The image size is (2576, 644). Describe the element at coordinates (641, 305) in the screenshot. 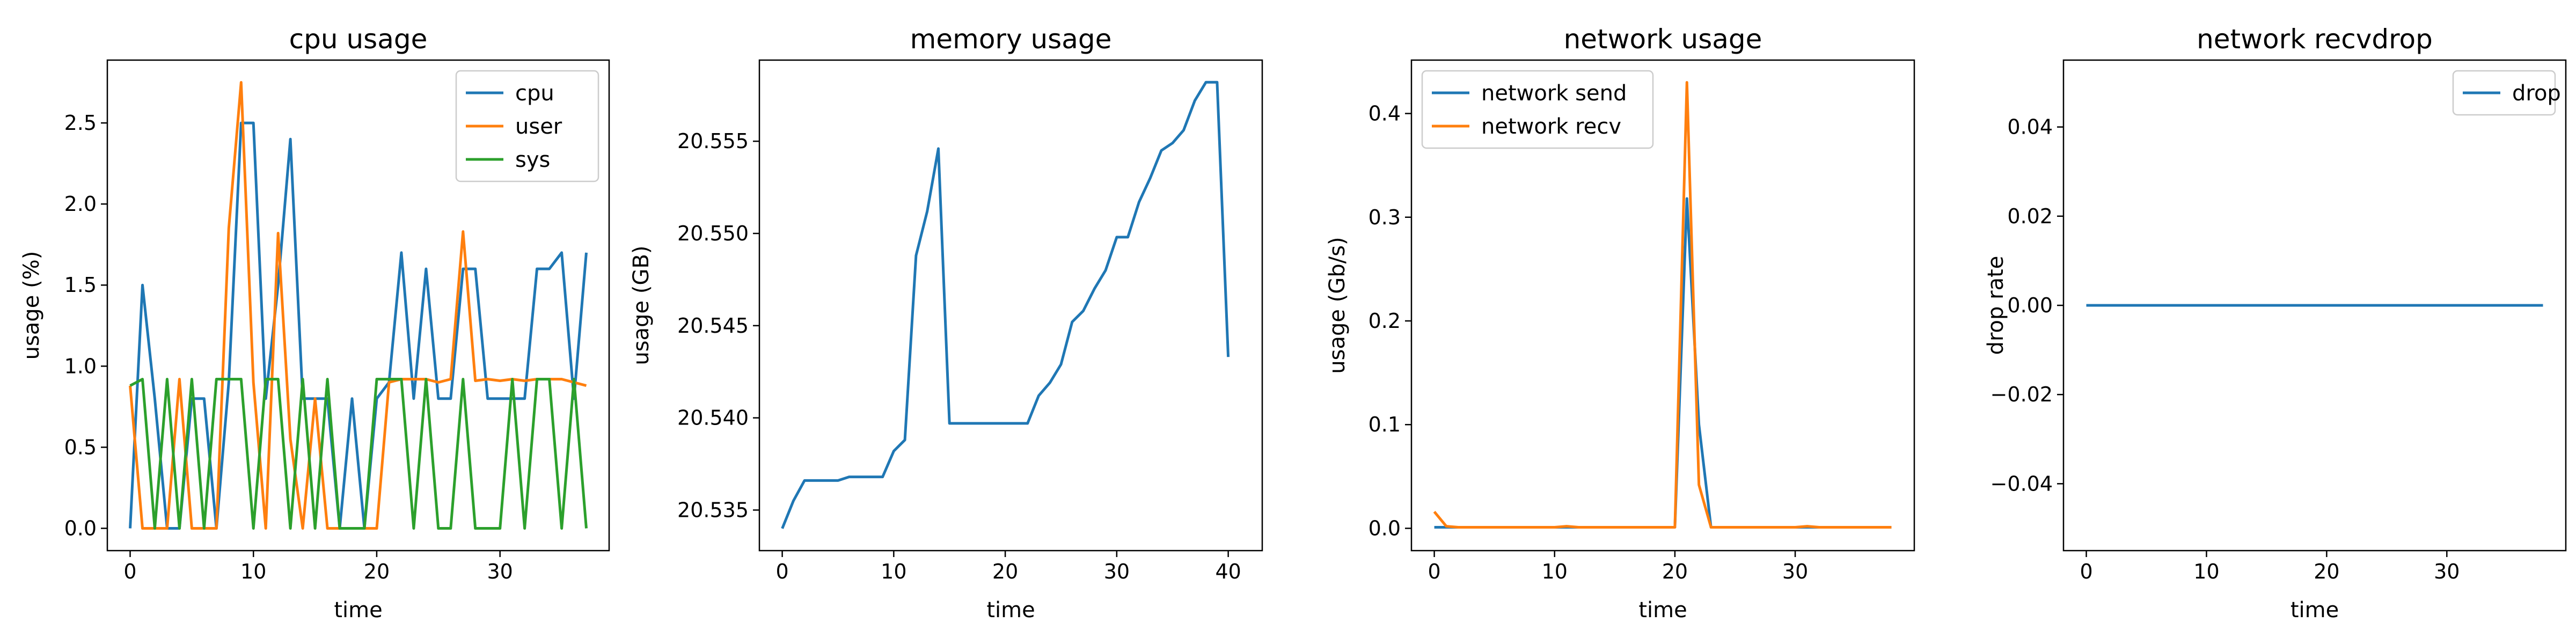

I see `y-axis-label: usage (GB)` at that location.